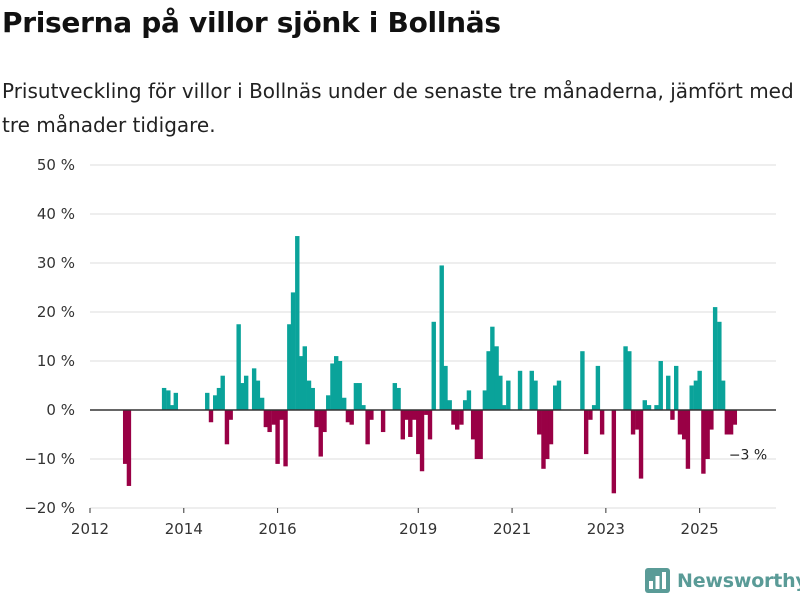 The height and width of the screenshot is (600, 800). I want to click on y-tick-label: −20 %, so click(49, 508).